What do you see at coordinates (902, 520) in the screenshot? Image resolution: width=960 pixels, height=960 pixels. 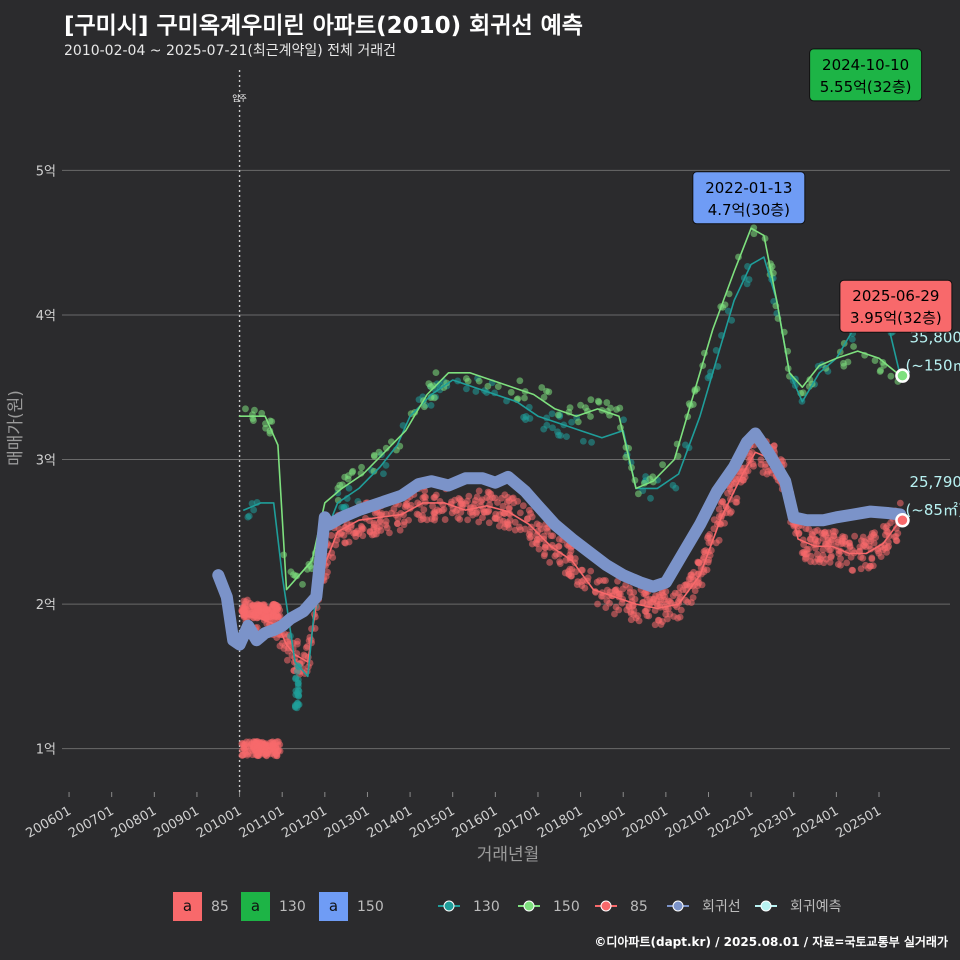 I see `회귀예측-85` at bounding box center [902, 520].